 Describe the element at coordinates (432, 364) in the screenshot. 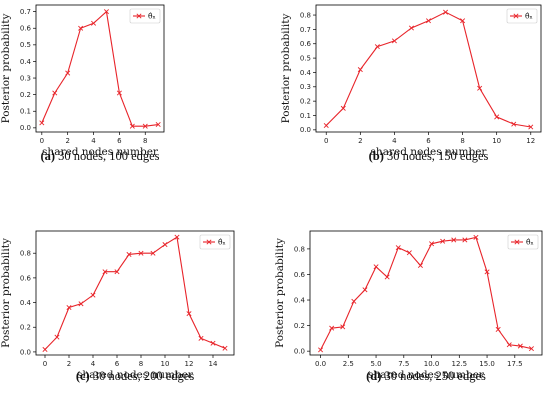

I see `x-tick-label: 10.0` at that location.